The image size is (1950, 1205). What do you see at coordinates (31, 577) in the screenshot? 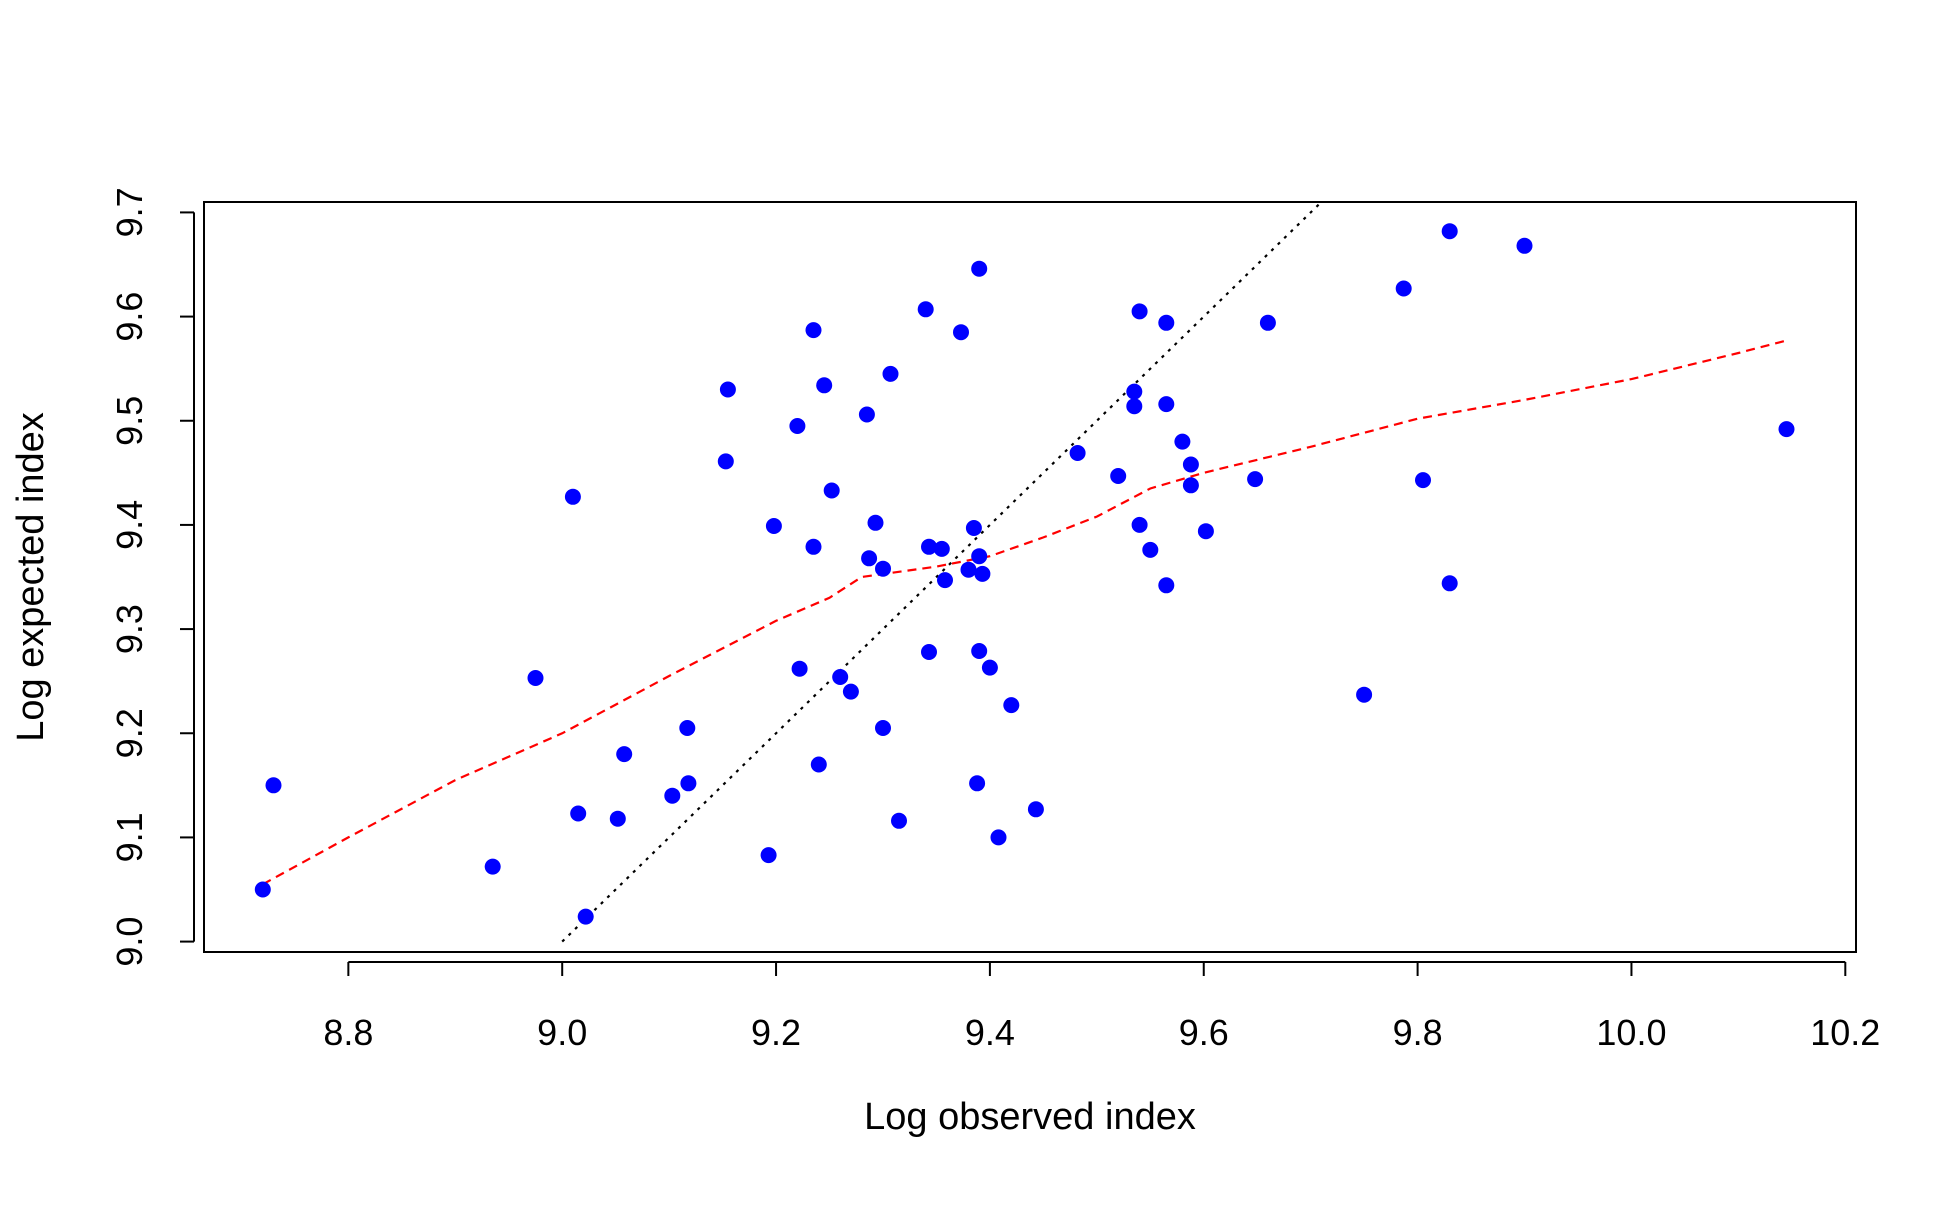
I see `y-axis-title: Log expected index` at bounding box center [31, 577].